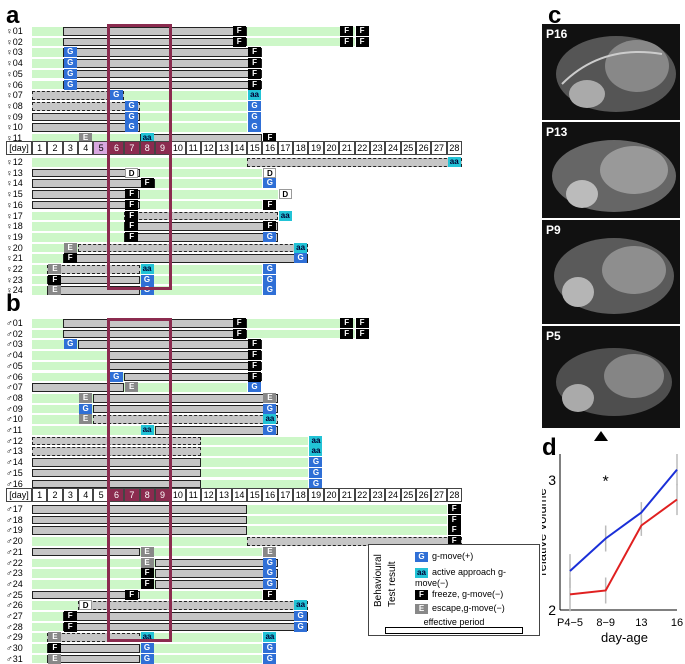 This screenshot has width=685, height=664. What do you see at coordinates (14, 95) in the screenshot?
I see `subject-id: ♀07` at bounding box center [14, 95].